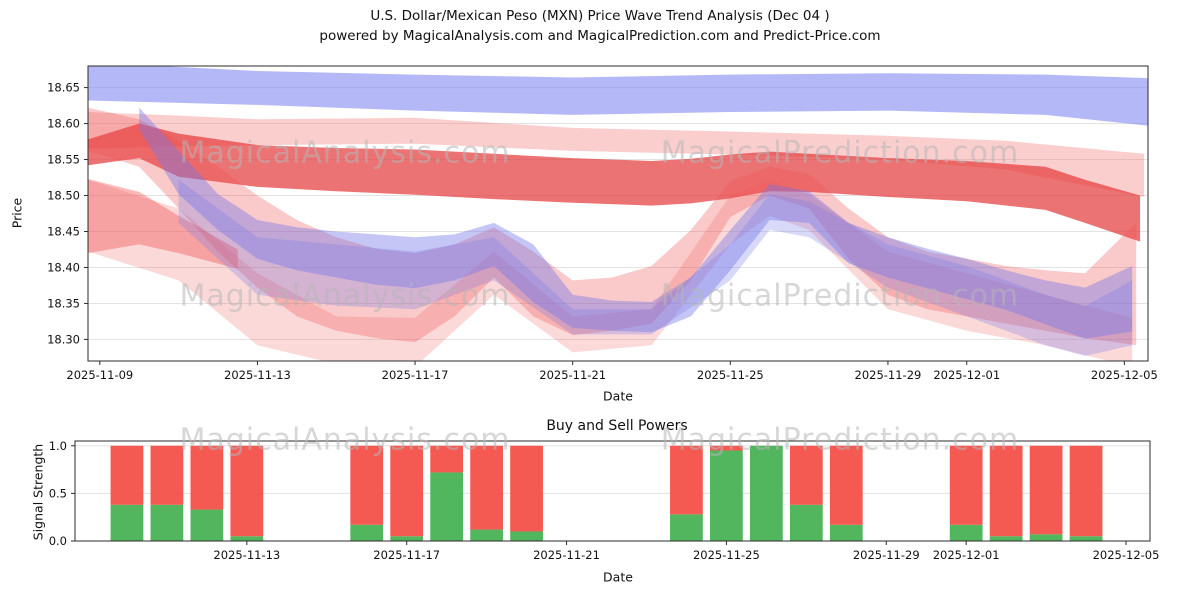 Image resolution: width=1200 pixels, height=600 pixels. Describe the element at coordinates (606, 493) in the screenshot. I see `bars-layer` at that location.